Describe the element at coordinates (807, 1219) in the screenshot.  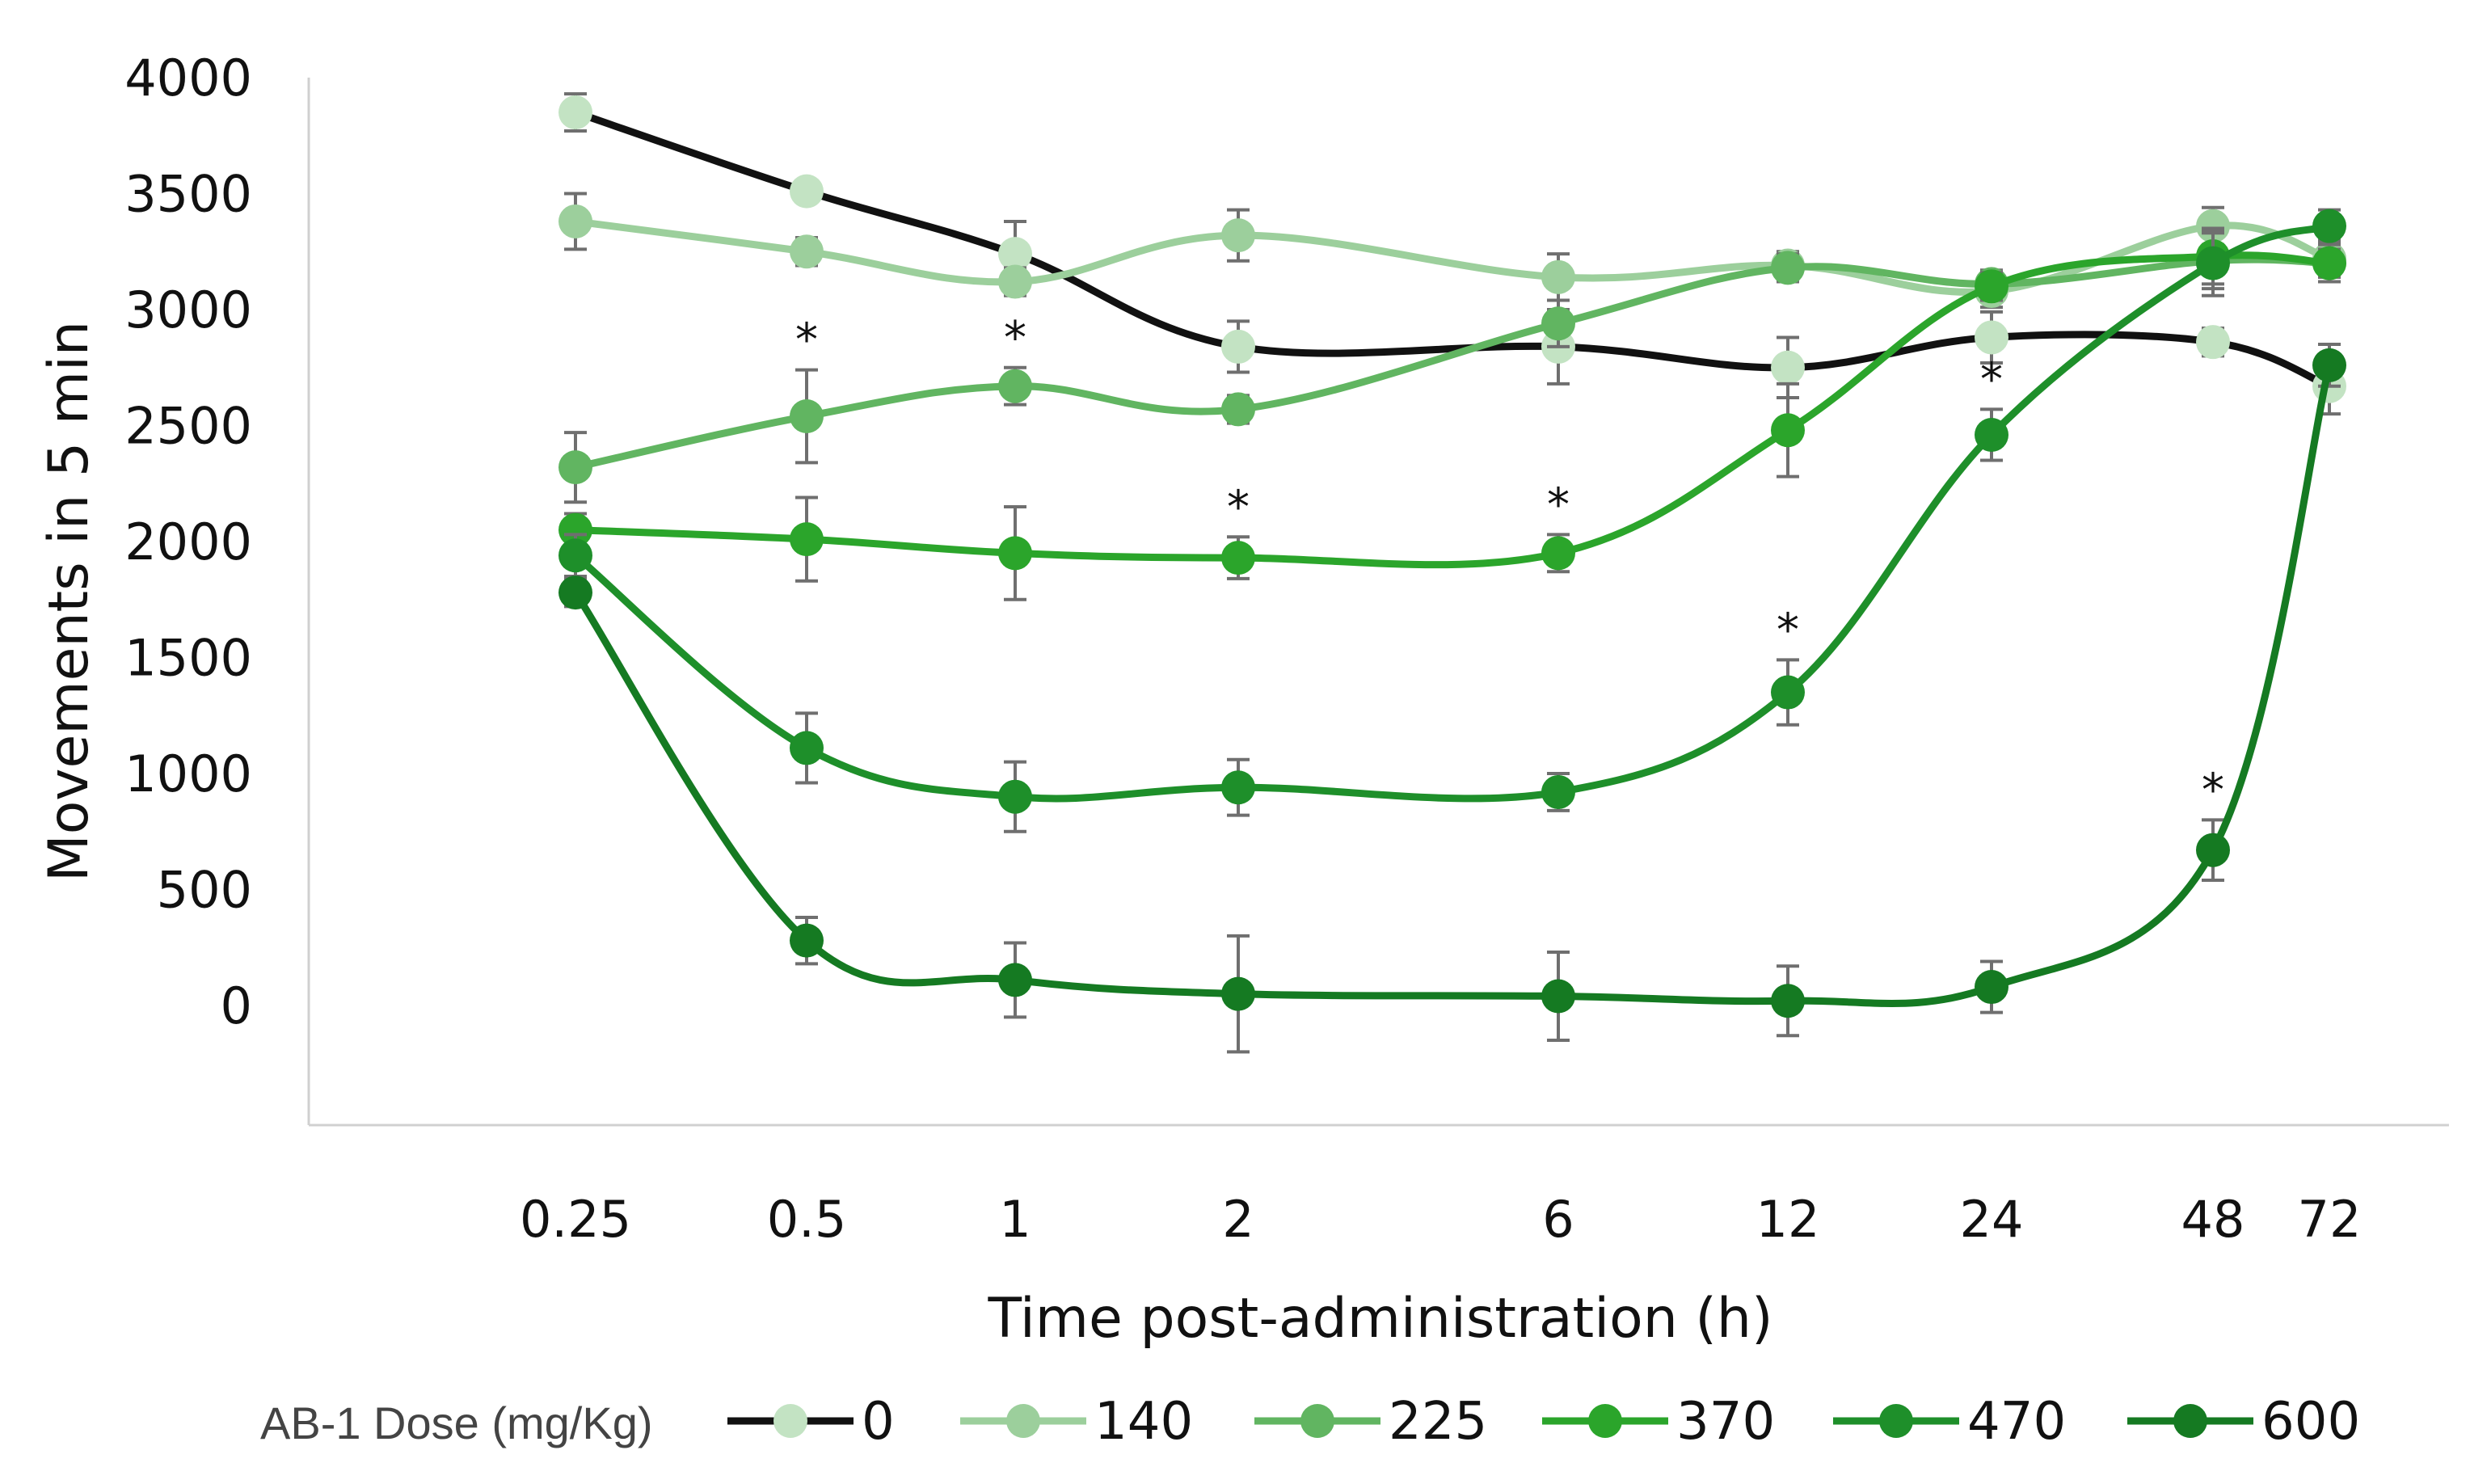
I see `x-tick-label: 0.5` at that location.